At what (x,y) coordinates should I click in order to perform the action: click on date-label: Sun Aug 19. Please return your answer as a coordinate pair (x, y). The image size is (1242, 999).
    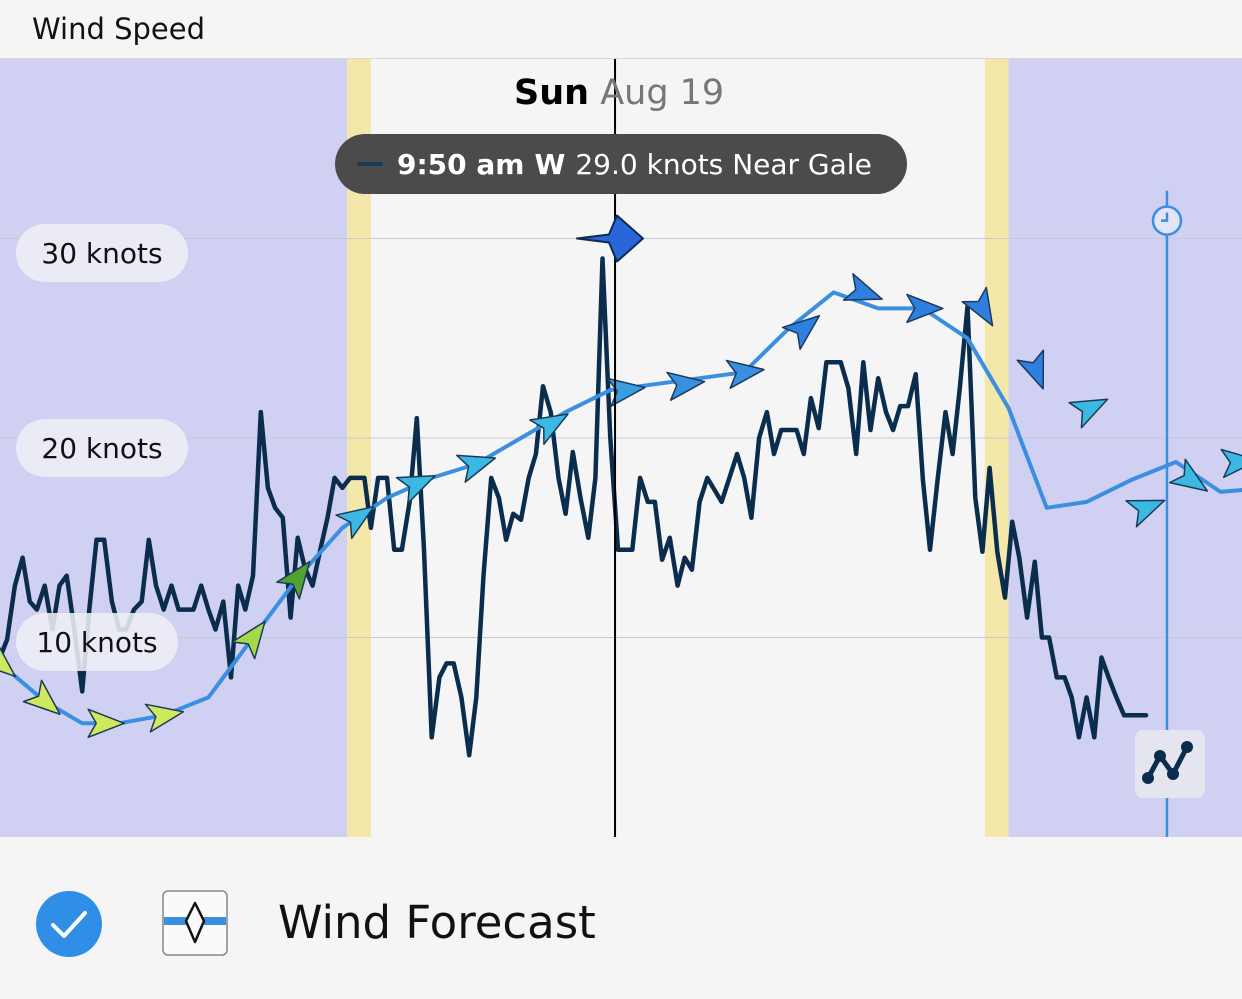
    Looking at the image, I should click on (619, 93).